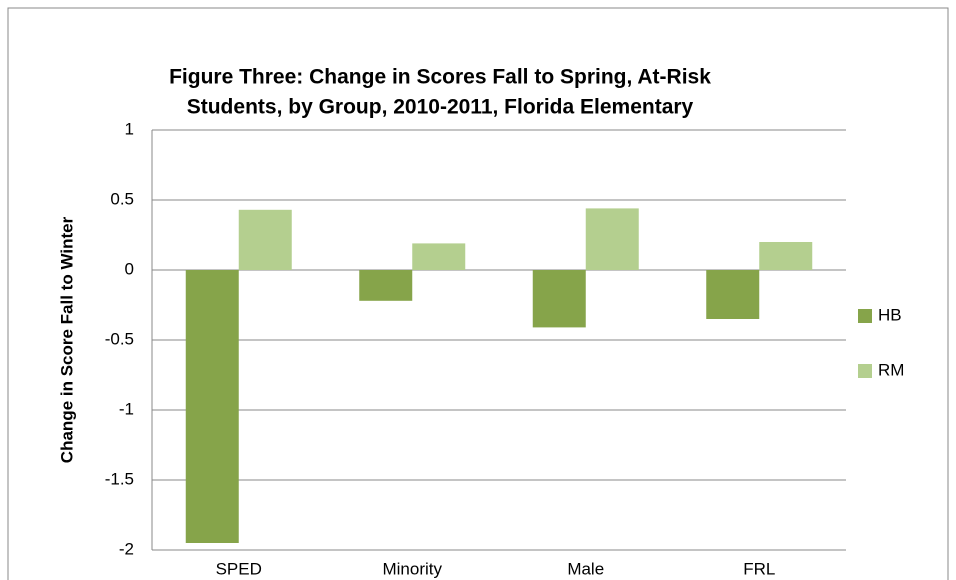  What do you see at coordinates (66, 339) in the screenshot?
I see `y-axis-label: Change in Score Fall to Winter` at bounding box center [66, 339].